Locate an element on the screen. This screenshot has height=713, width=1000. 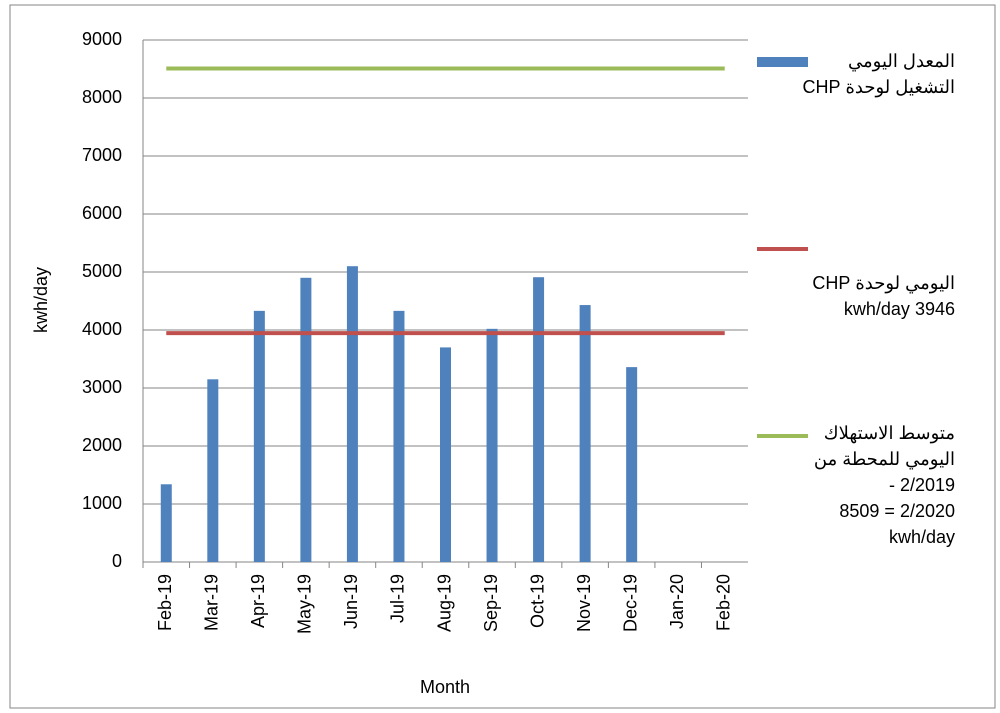
y-tick-label: 5000 is located at coordinates (102, 271).